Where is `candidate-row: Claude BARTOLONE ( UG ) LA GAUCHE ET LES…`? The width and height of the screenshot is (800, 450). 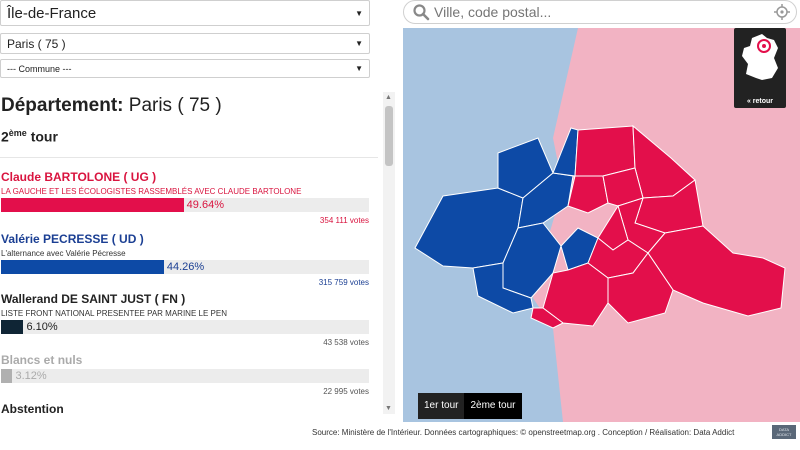 candidate-row: Claude BARTOLONE ( UG ) LA GAUCHE ET LES… is located at coordinates (185, 197).